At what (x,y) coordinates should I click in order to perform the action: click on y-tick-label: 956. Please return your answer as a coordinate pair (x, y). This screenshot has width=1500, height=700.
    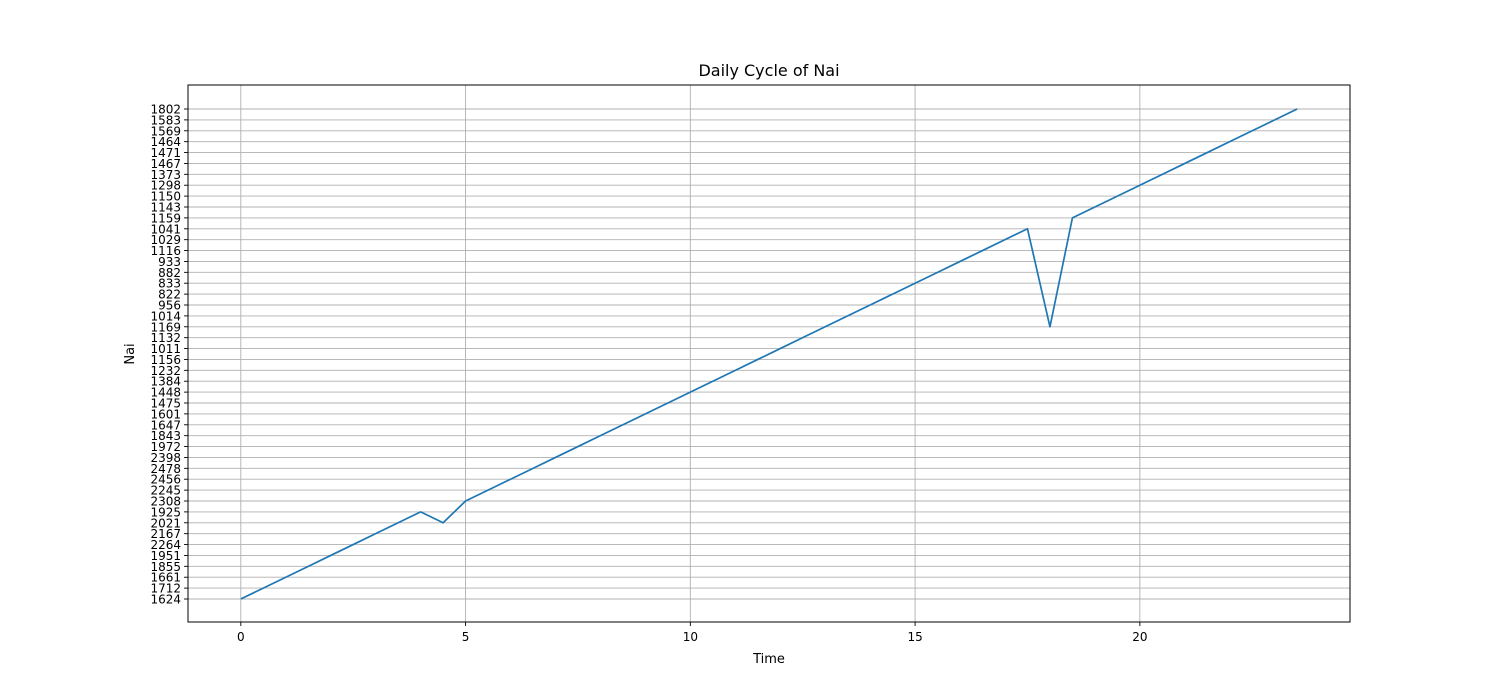
    Looking at the image, I should click on (169, 306).